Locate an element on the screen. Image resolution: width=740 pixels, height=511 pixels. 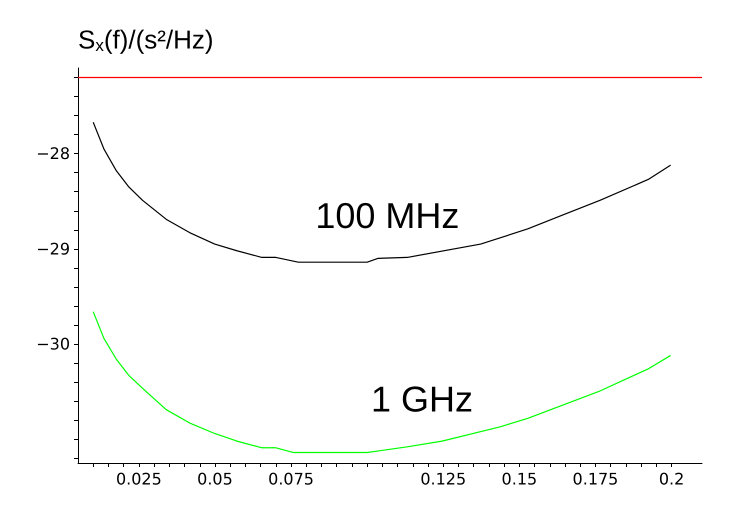
y-tick-label: −28 is located at coordinates (53, 154).